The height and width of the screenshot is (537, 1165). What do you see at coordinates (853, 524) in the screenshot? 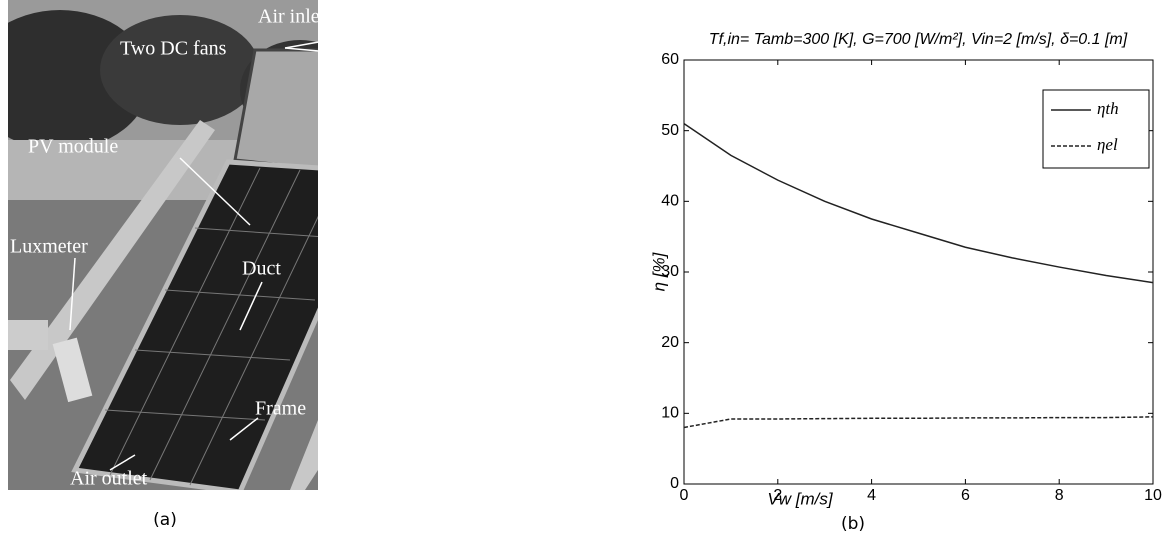
I see `caption: (b)` at bounding box center [853, 524].